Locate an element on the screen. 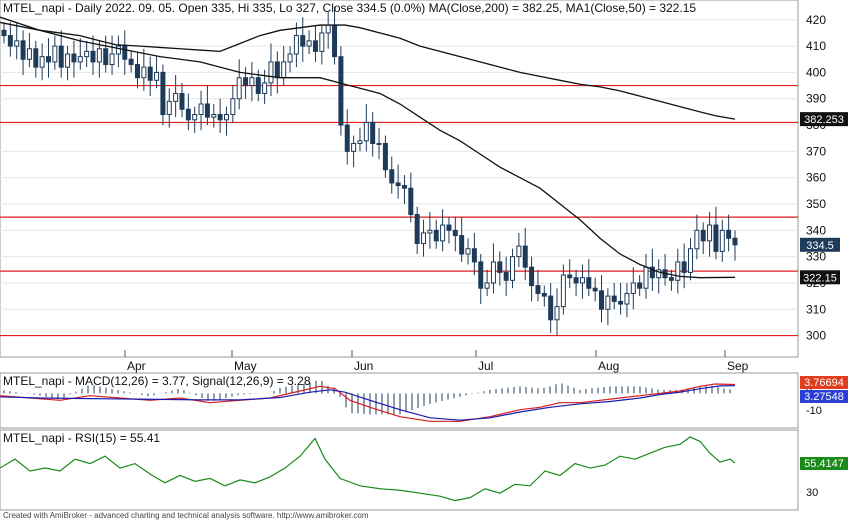 Image resolution: width=850 pixels, height=520 pixels. signal-badge-text: 3.27548 is located at coordinates (824, 397).